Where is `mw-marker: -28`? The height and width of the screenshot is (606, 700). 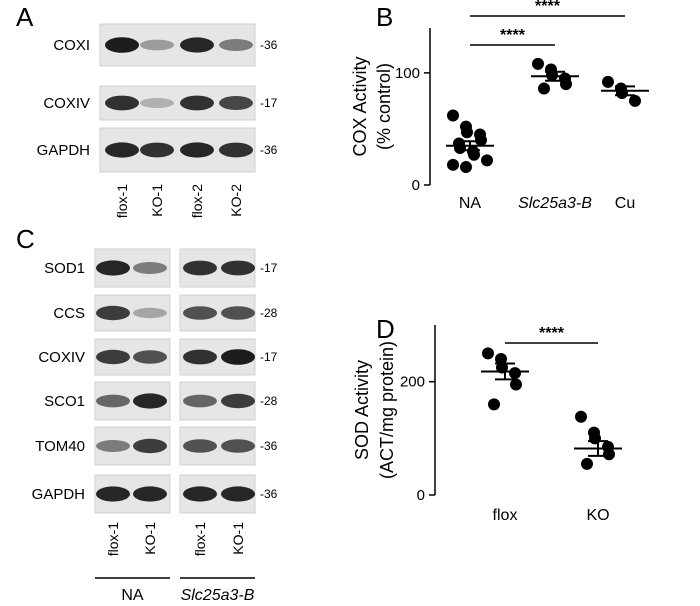 mw-marker: -28 is located at coordinates (269, 401).